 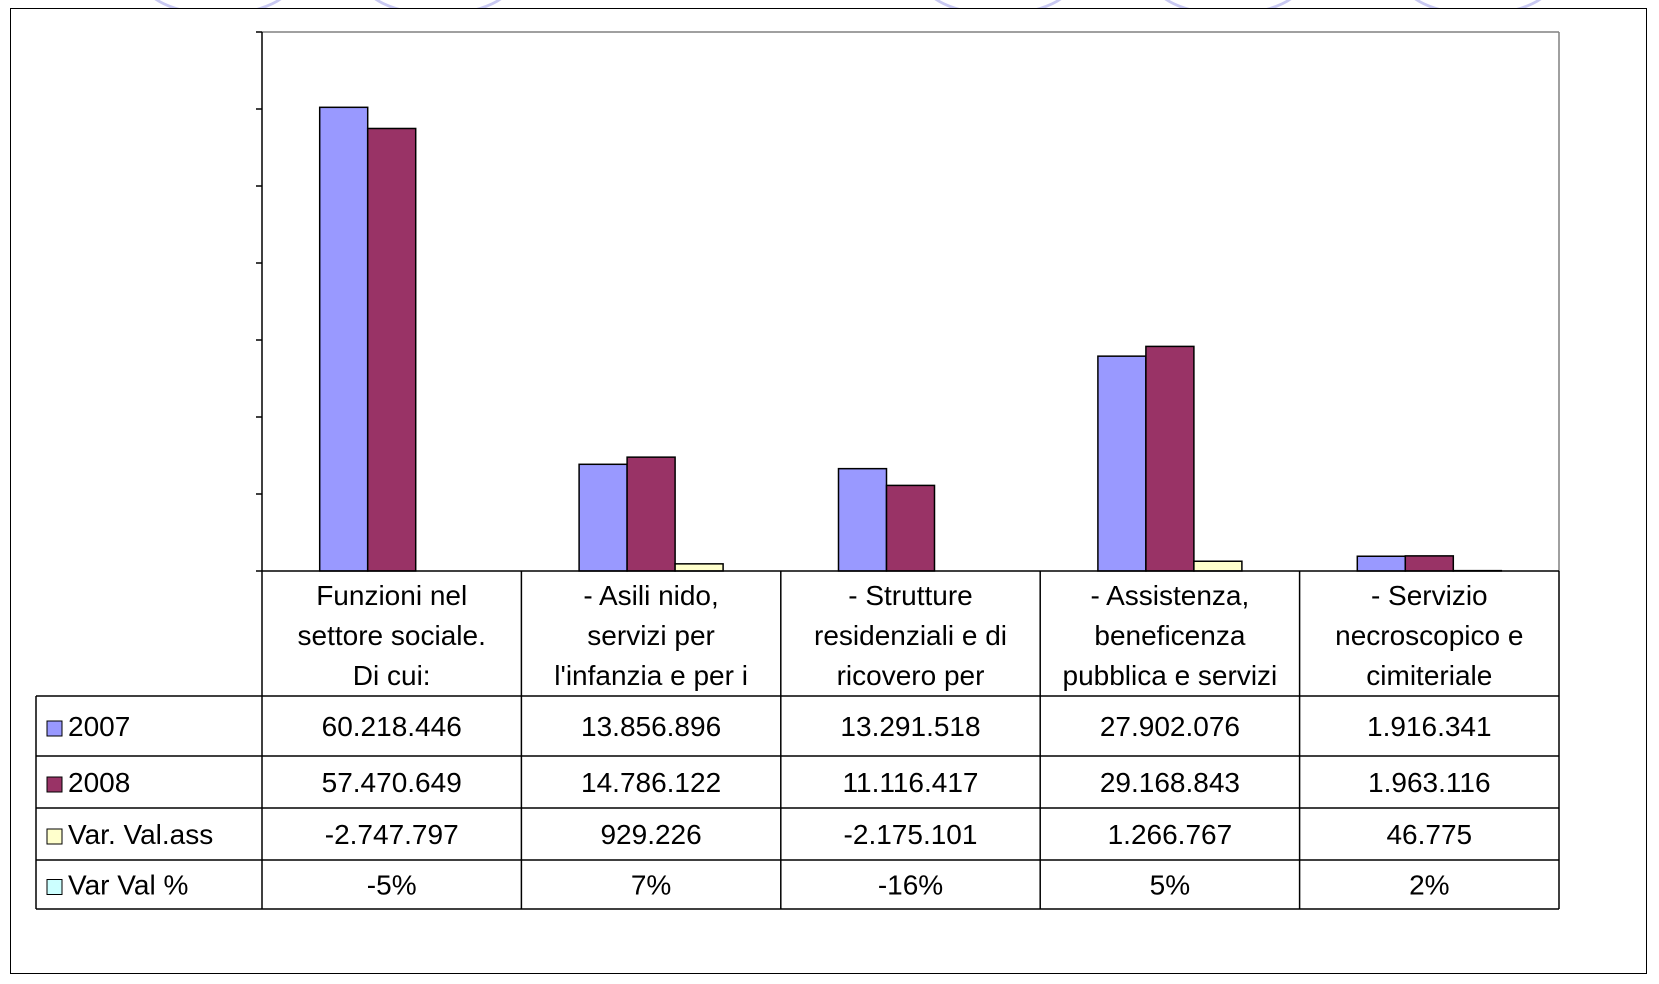 What do you see at coordinates (392, 675) in the screenshot?
I see `category-tick-label: Di cui:` at bounding box center [392, 675].